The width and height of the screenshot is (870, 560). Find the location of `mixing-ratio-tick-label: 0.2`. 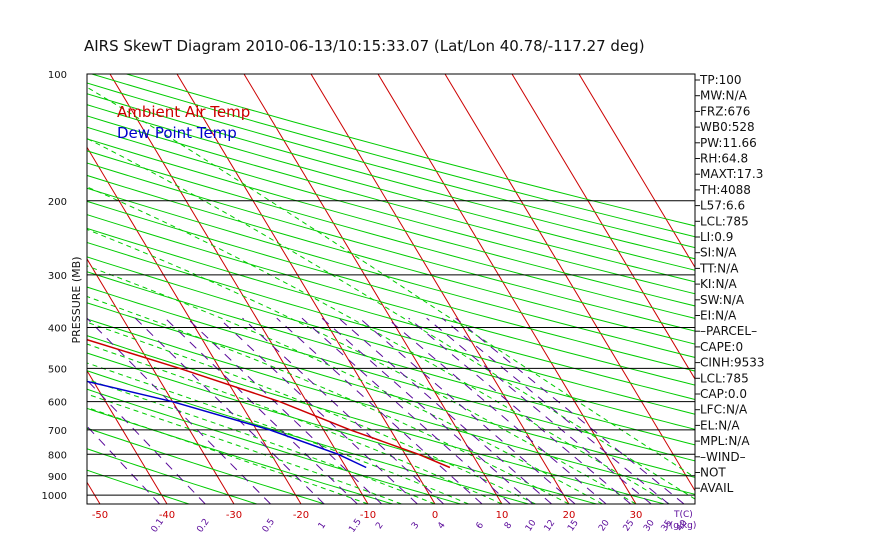

mixing-ratio-tick-label: 0.2 is located at coordinates (203, 525).